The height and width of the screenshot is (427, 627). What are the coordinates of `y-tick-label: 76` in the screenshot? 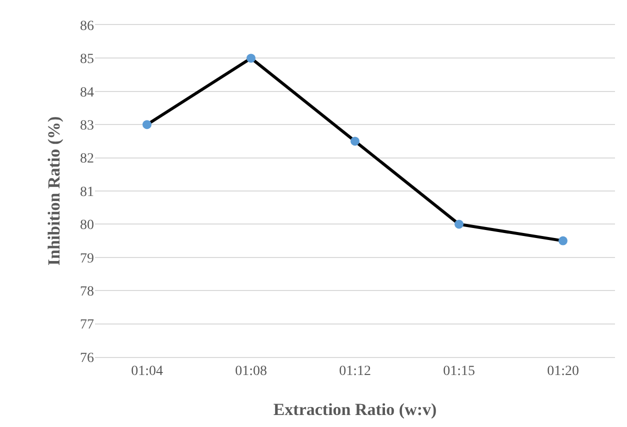 It's located at (87, 358).